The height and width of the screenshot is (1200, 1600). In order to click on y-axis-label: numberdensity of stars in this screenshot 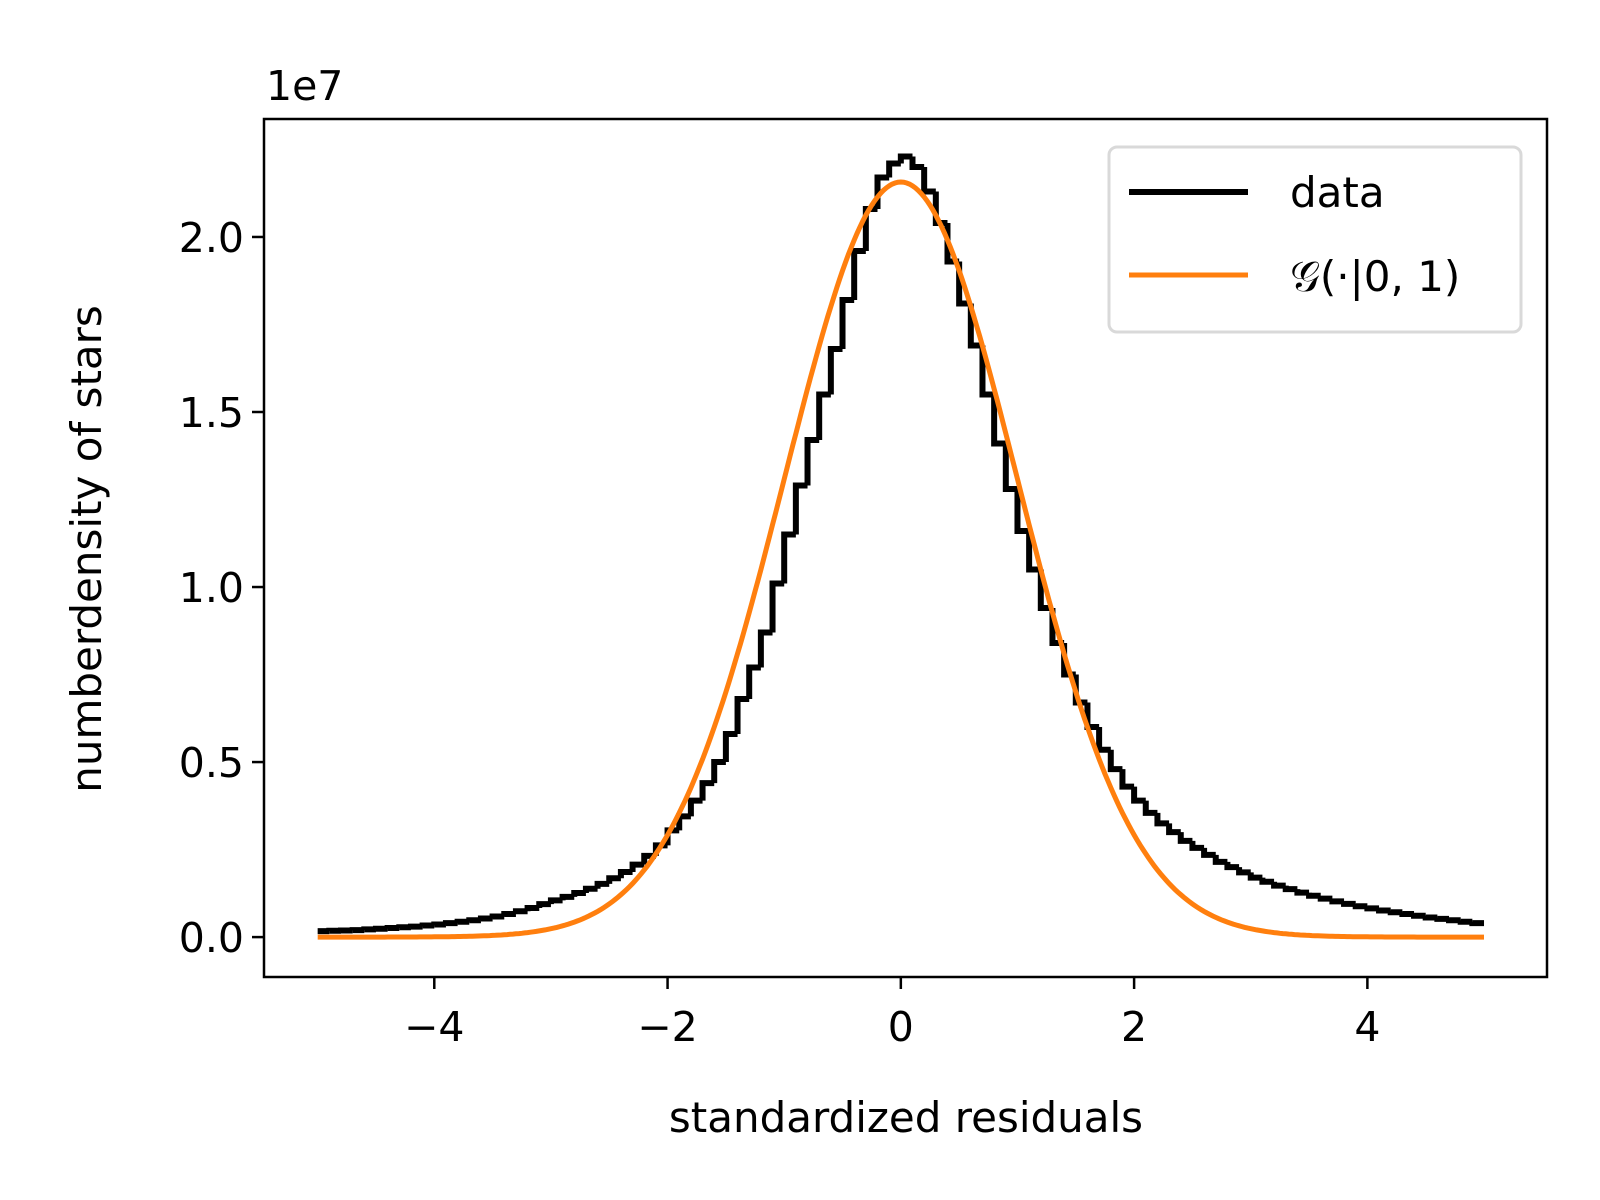, I will do `click(86, 549)`.